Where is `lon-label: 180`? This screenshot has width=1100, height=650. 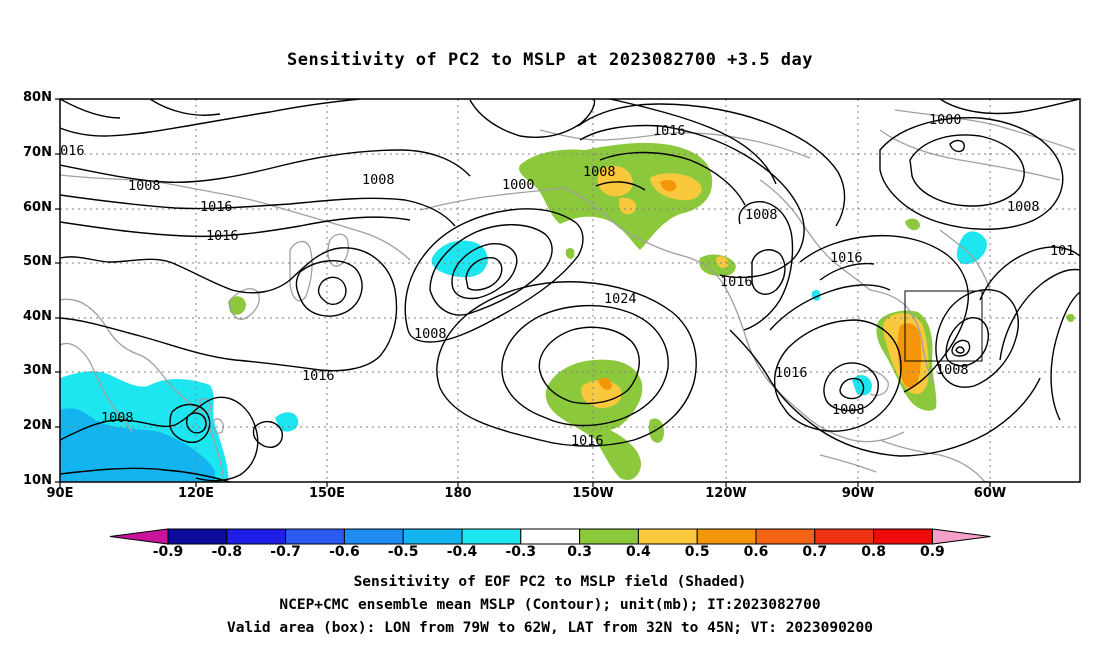
lon-label: 180 is located at coordinates (458, 493).